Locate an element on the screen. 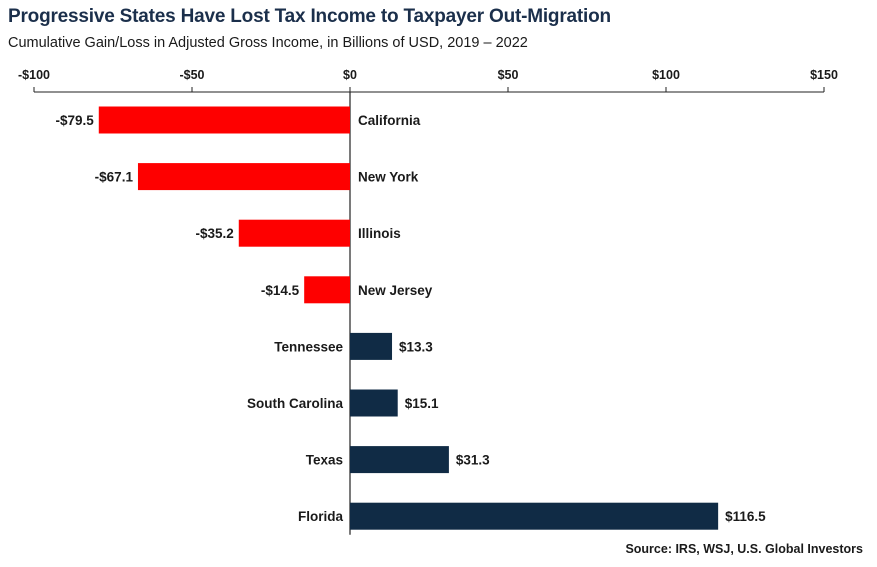 The width and height of the screenshot is (877, 567). data-label: -$14.5 is located at coordinates (280, 290).